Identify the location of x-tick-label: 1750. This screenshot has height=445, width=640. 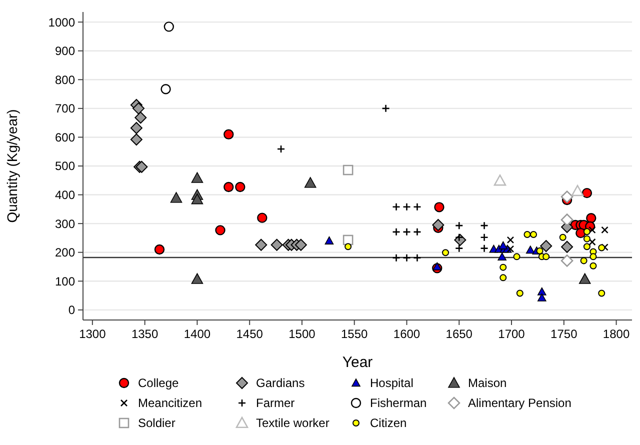
(564, 334).